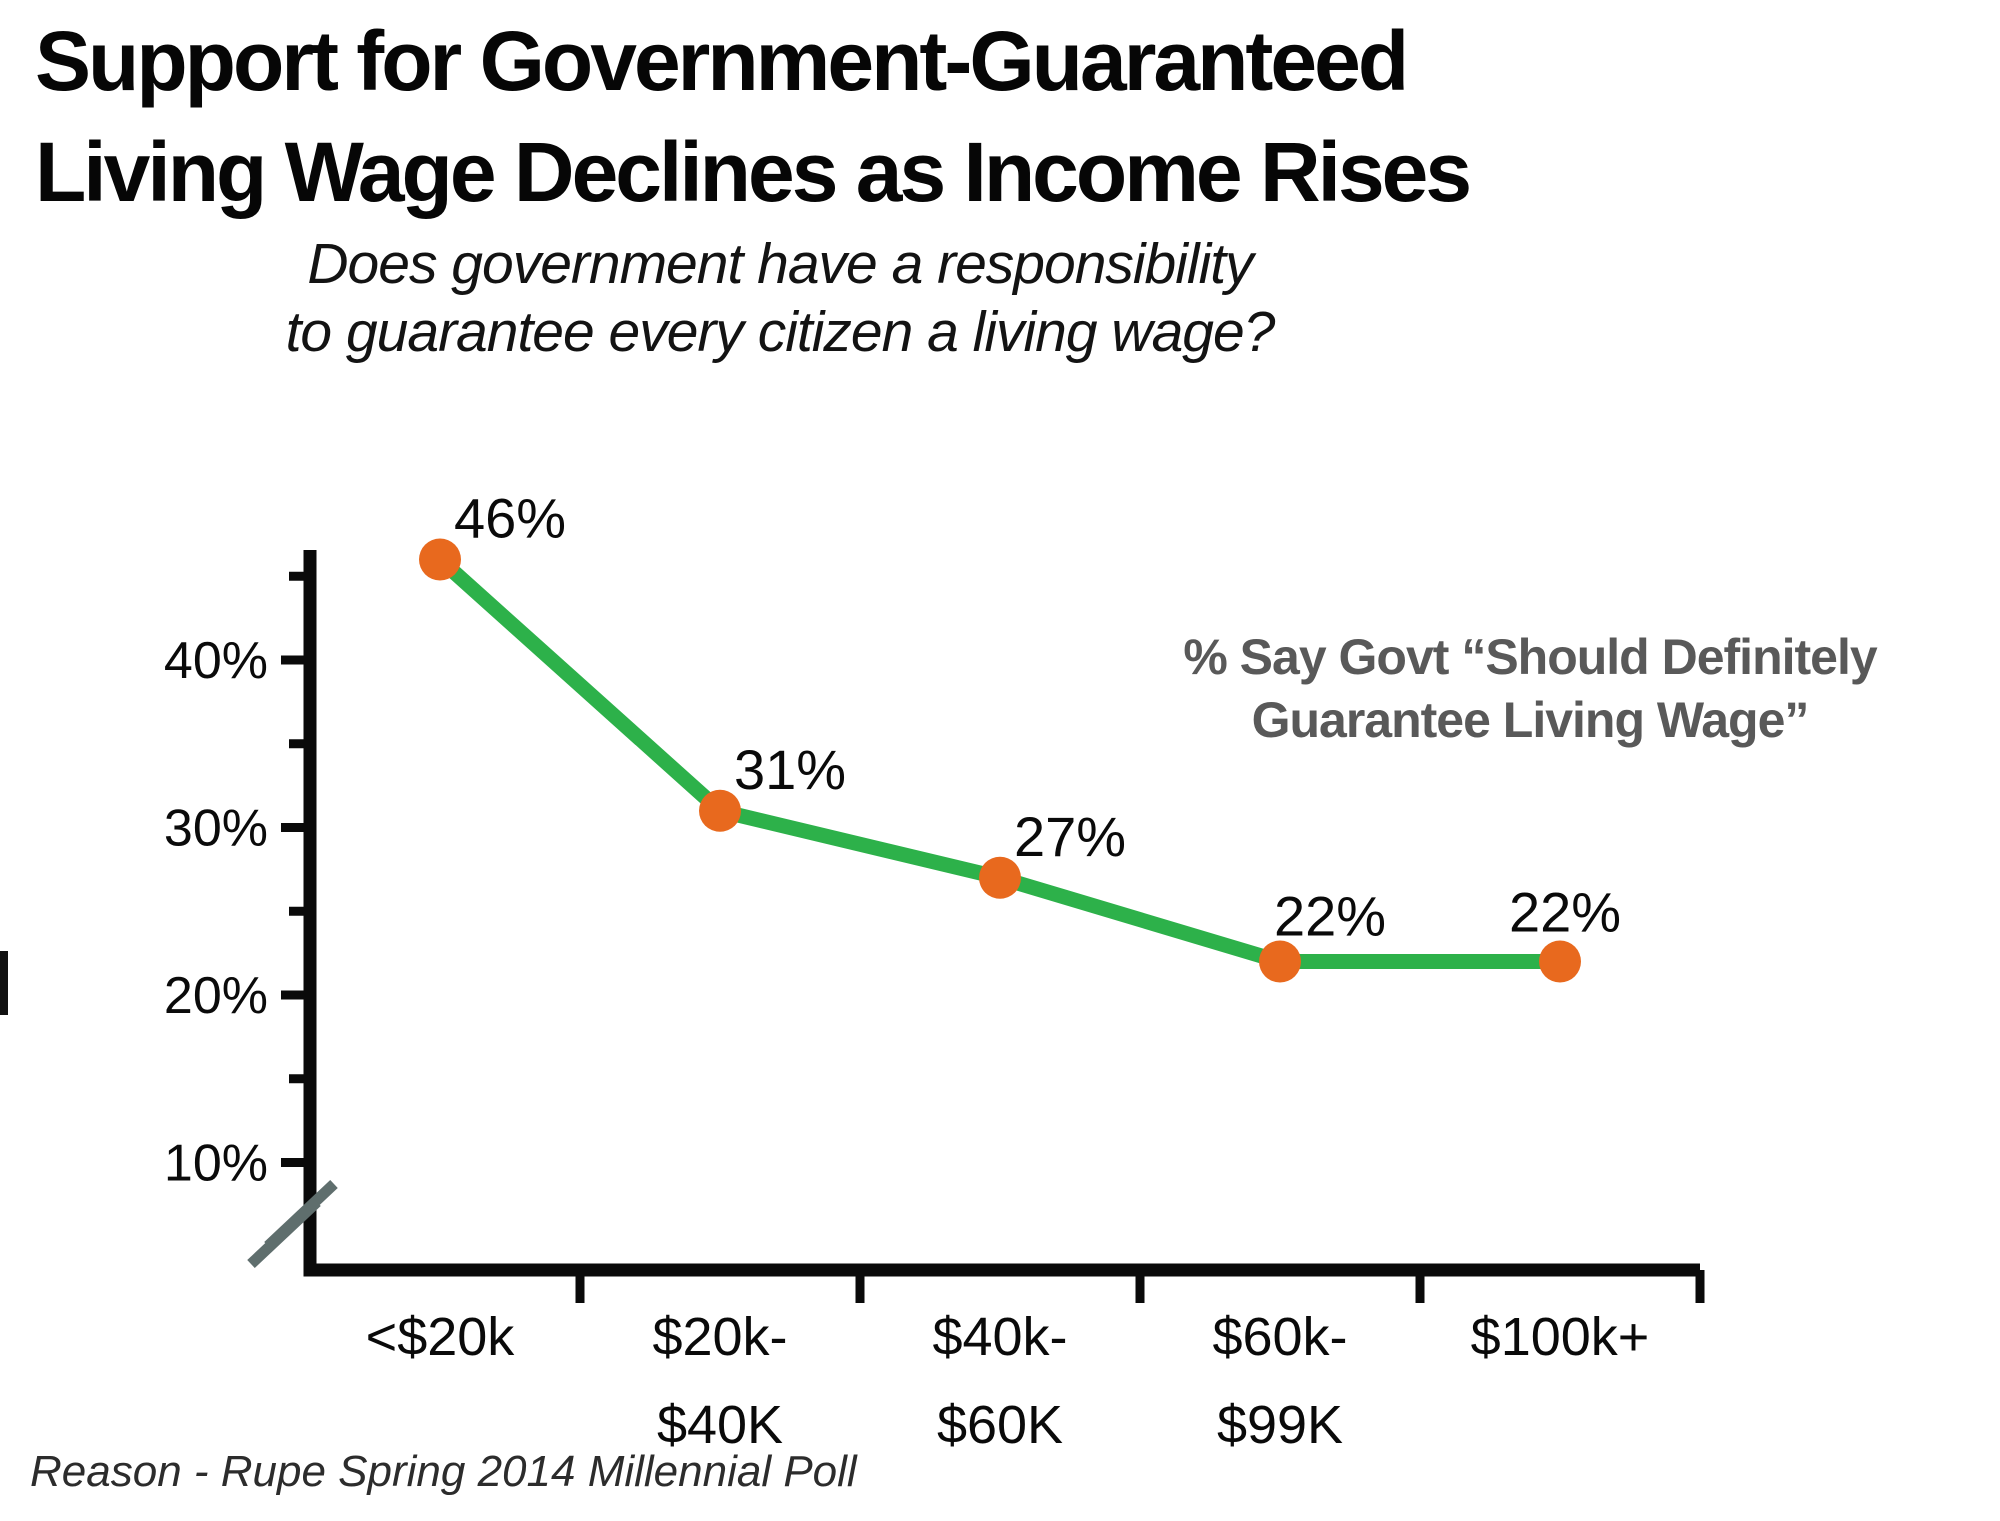 Image resolution: width=2000 pixels, height=1521 pixels. I want to click on x-axis-category-label: <$20k, so click(441, 1337).